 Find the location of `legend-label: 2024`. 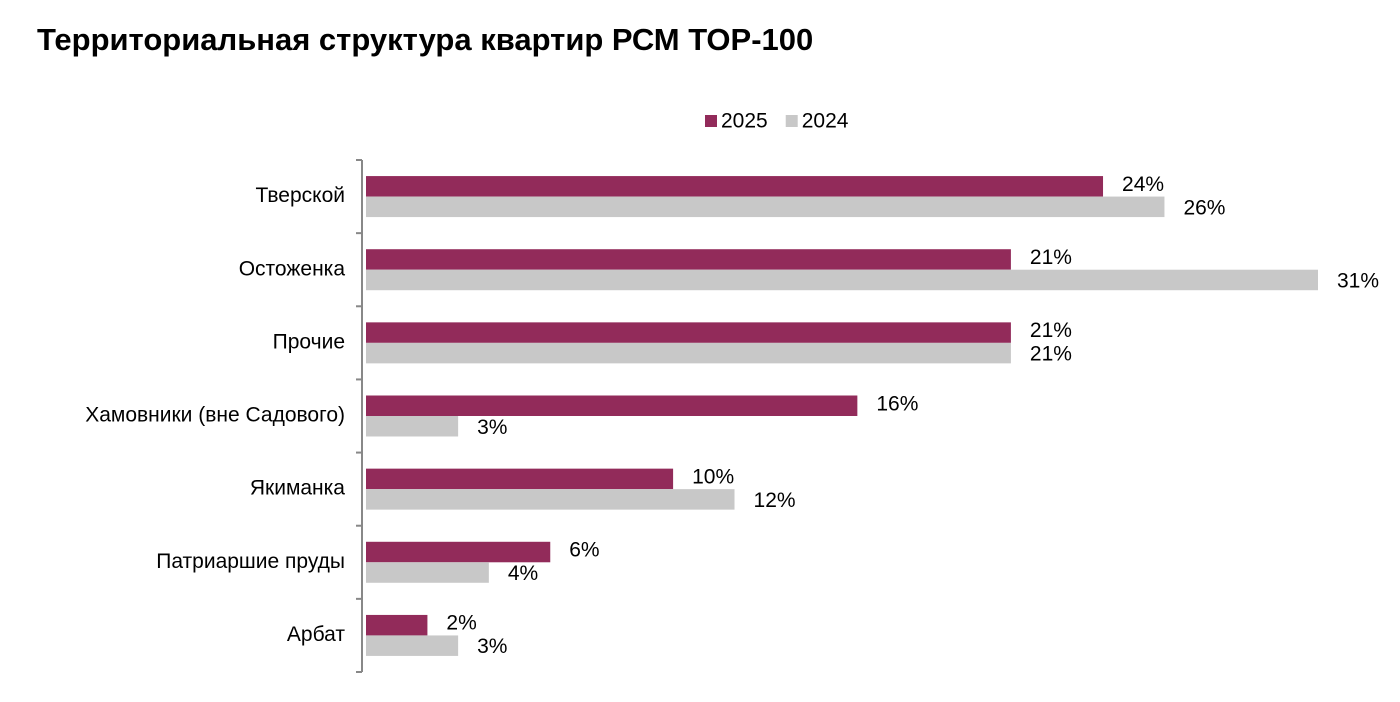

legend-label: 2024 is located at coordinates (825, 121).